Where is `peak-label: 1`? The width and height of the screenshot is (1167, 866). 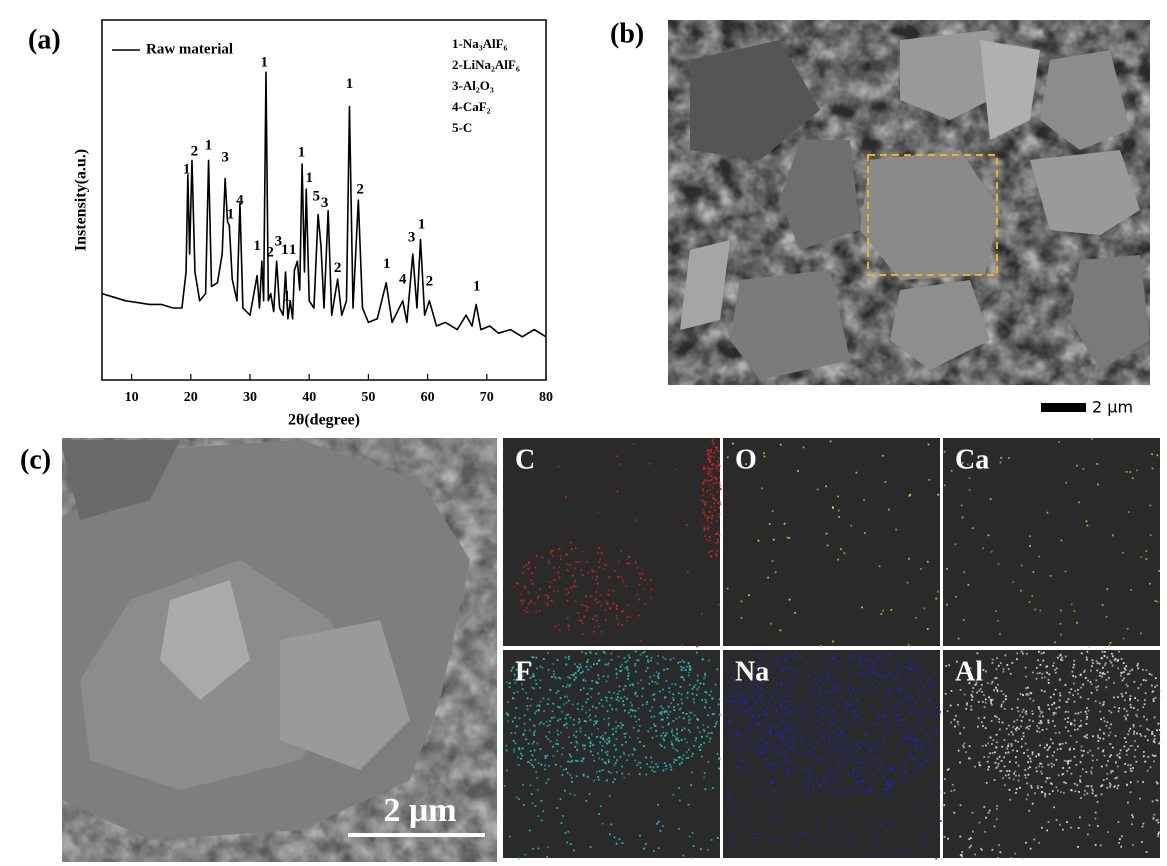 peak-label: 1 is located at coordinates (477, 287).